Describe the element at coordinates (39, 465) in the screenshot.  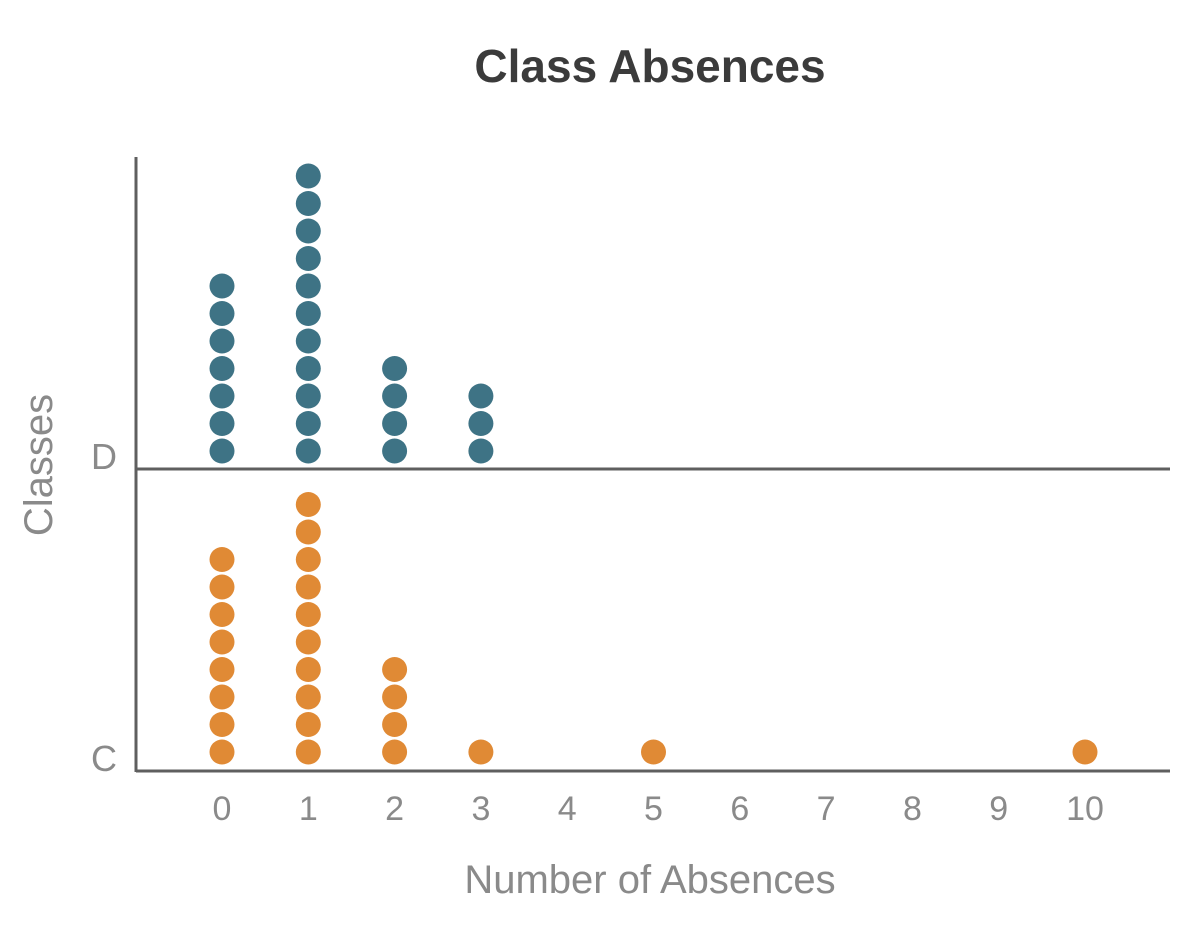
I see `y-axis-label: Classes` at that location.